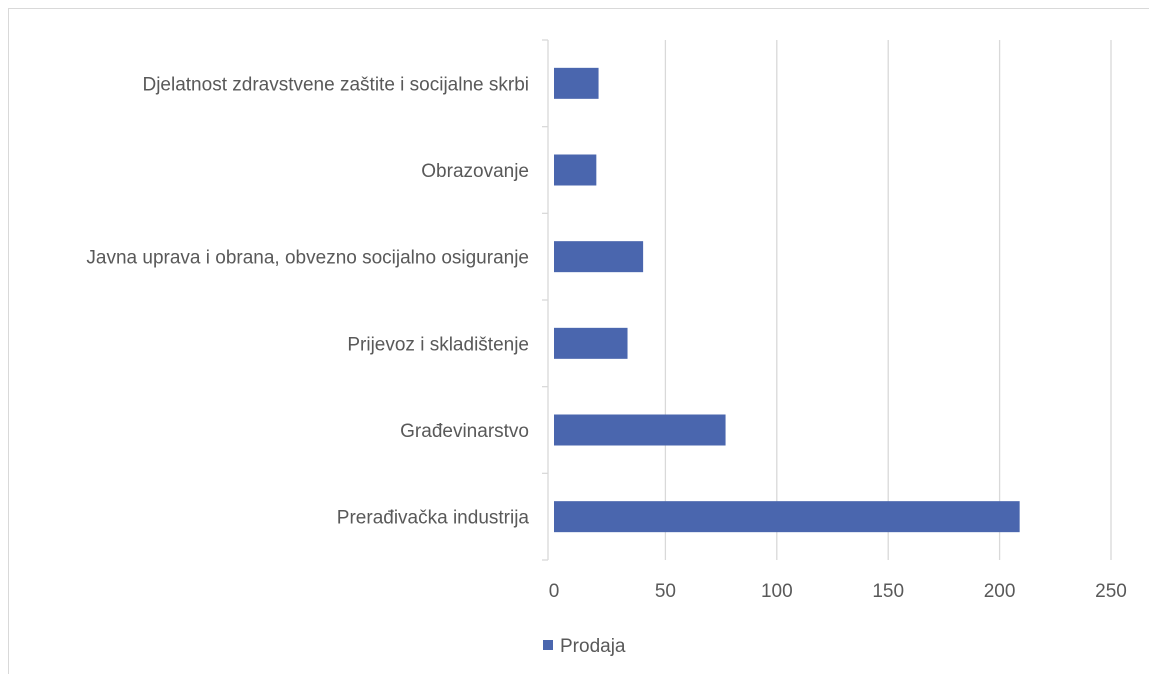 This screenshot has width=1150, height=675. What do you see at coordinates (1111, 591) in the screenshot?
I see `tick-label-250: 250` at bounding box center [1111, 591].